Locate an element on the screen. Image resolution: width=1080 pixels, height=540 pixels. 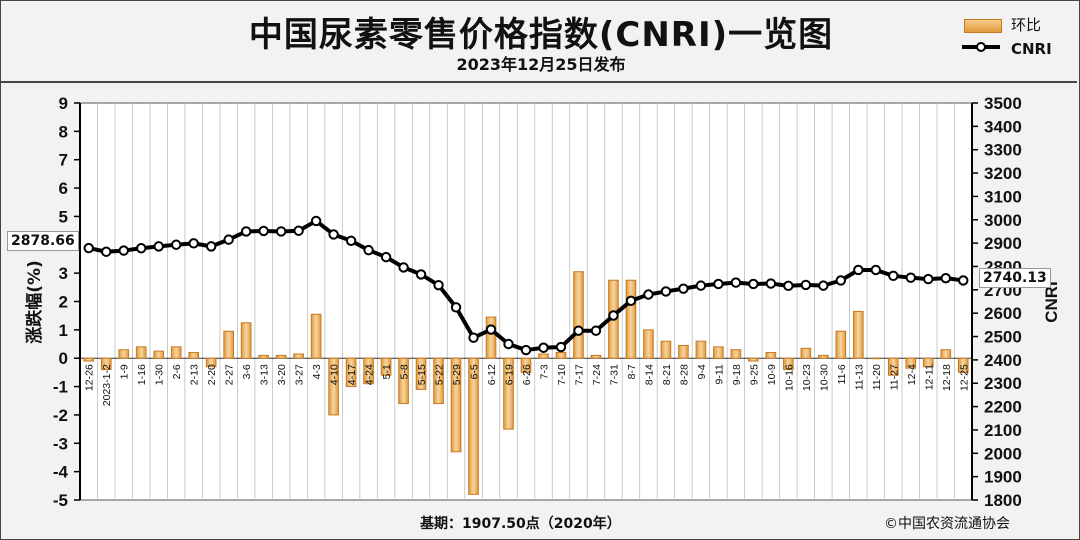
left-tick-label: -5 is located at coordinates (60, 500).